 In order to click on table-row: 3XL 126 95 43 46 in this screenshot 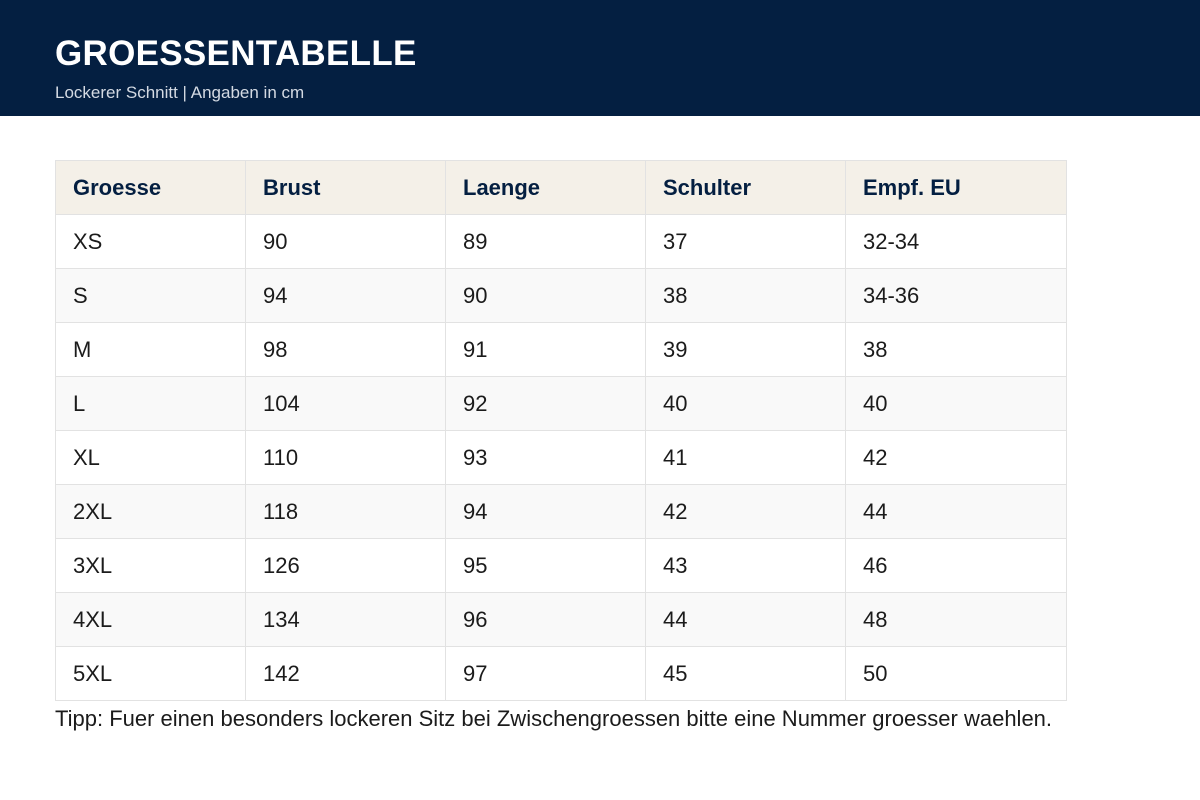, I will do `click(561, 565)`.